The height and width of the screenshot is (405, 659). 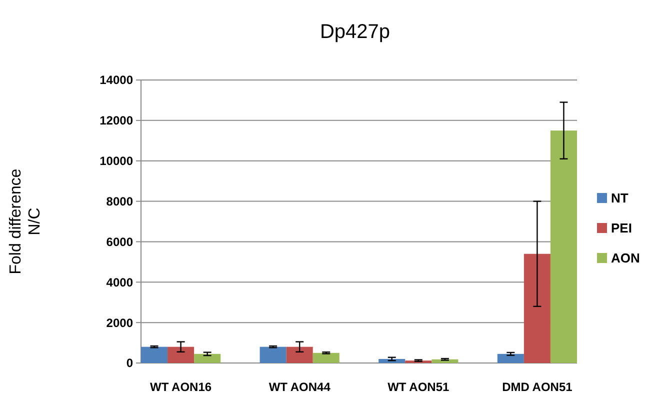 I want to click on y-axis-title: Fold difference N/C, so click(x=25, y=221).